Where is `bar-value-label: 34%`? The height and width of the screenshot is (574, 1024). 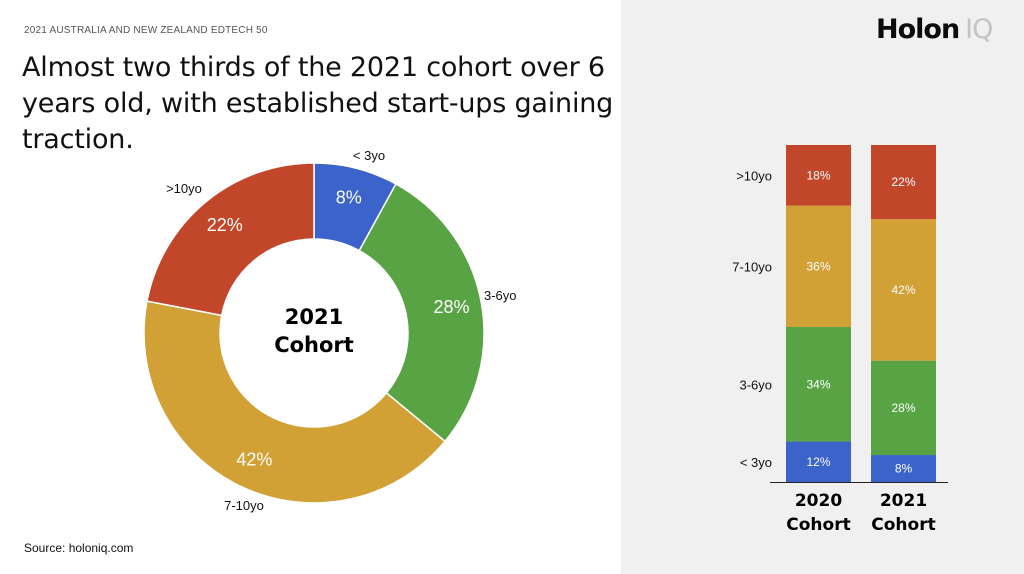 bar-value-label: 34% is located at coordinates (818, 384).